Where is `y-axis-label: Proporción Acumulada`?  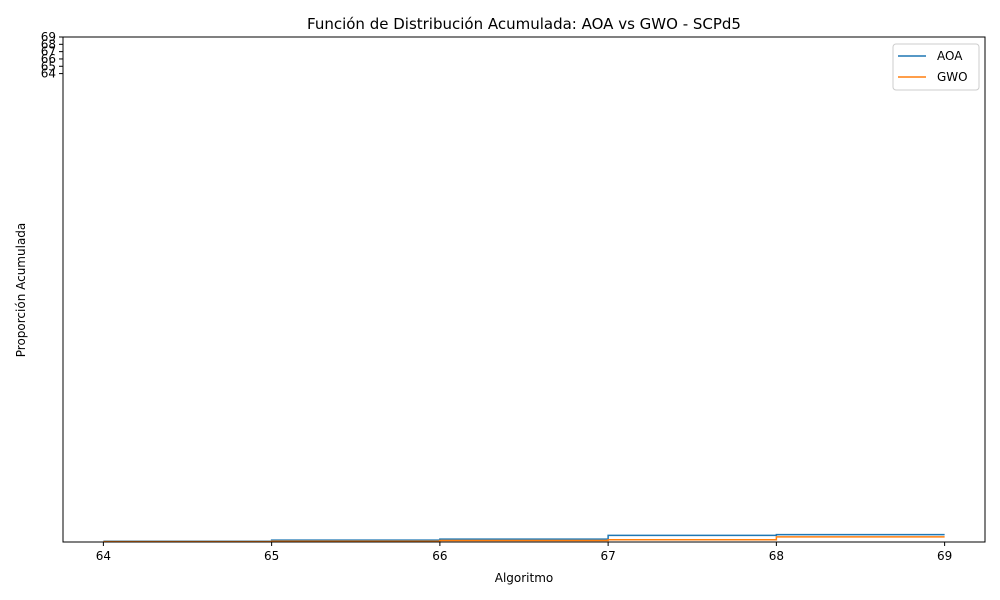 y-axis-label: Proporción Acumulada is located at coordinates (21, 290).